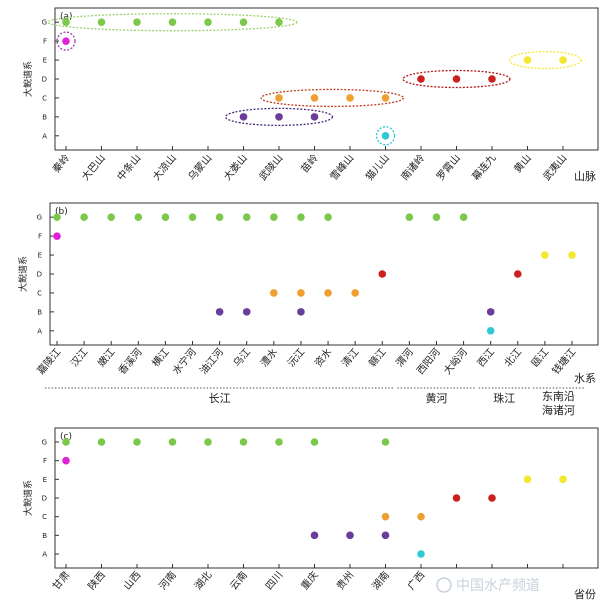  What do you see at coordinates (44, 23) in the screenshot?
I see `y-tick-label: G` at bounding box center [44, 23].